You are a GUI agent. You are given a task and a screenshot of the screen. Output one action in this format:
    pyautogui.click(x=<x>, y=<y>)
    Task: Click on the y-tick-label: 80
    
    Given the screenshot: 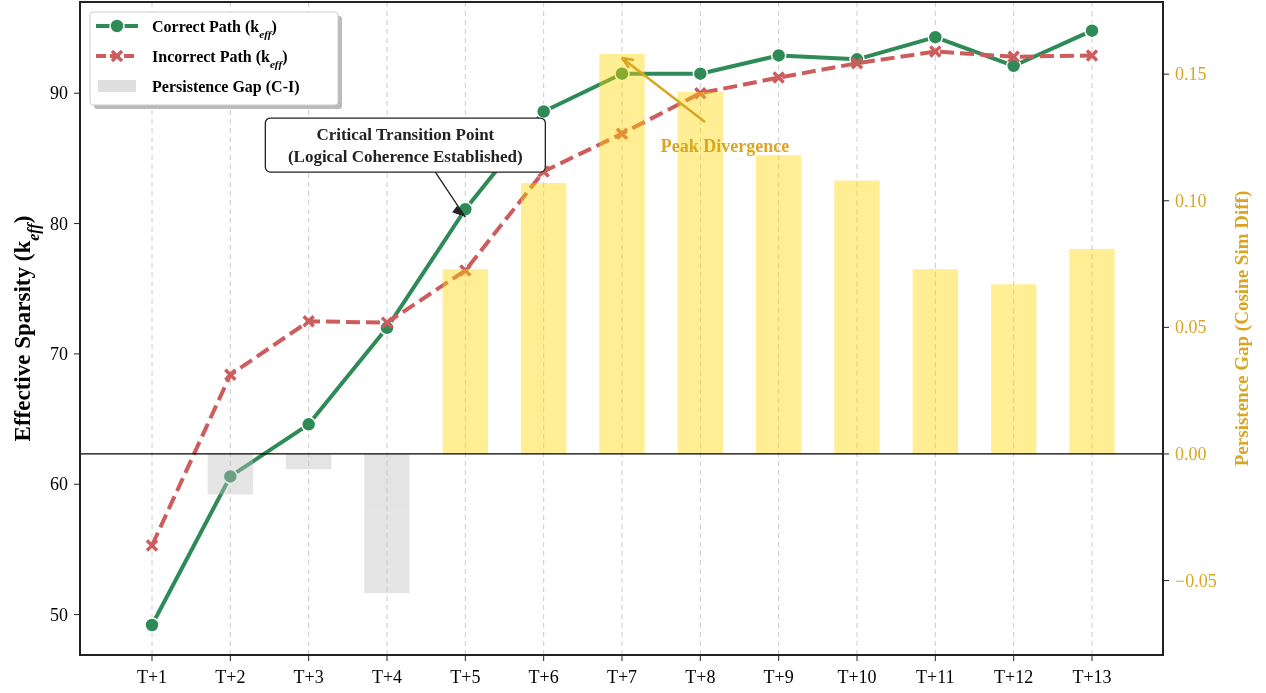 What is the action you would take?
    pyautogui.click(x=59, y=223)
    